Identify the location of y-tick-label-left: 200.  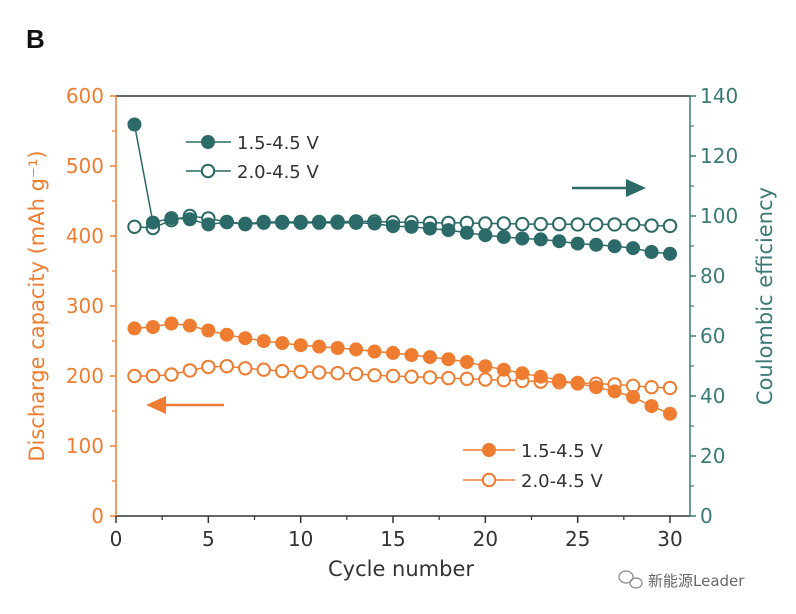
(85, 376).